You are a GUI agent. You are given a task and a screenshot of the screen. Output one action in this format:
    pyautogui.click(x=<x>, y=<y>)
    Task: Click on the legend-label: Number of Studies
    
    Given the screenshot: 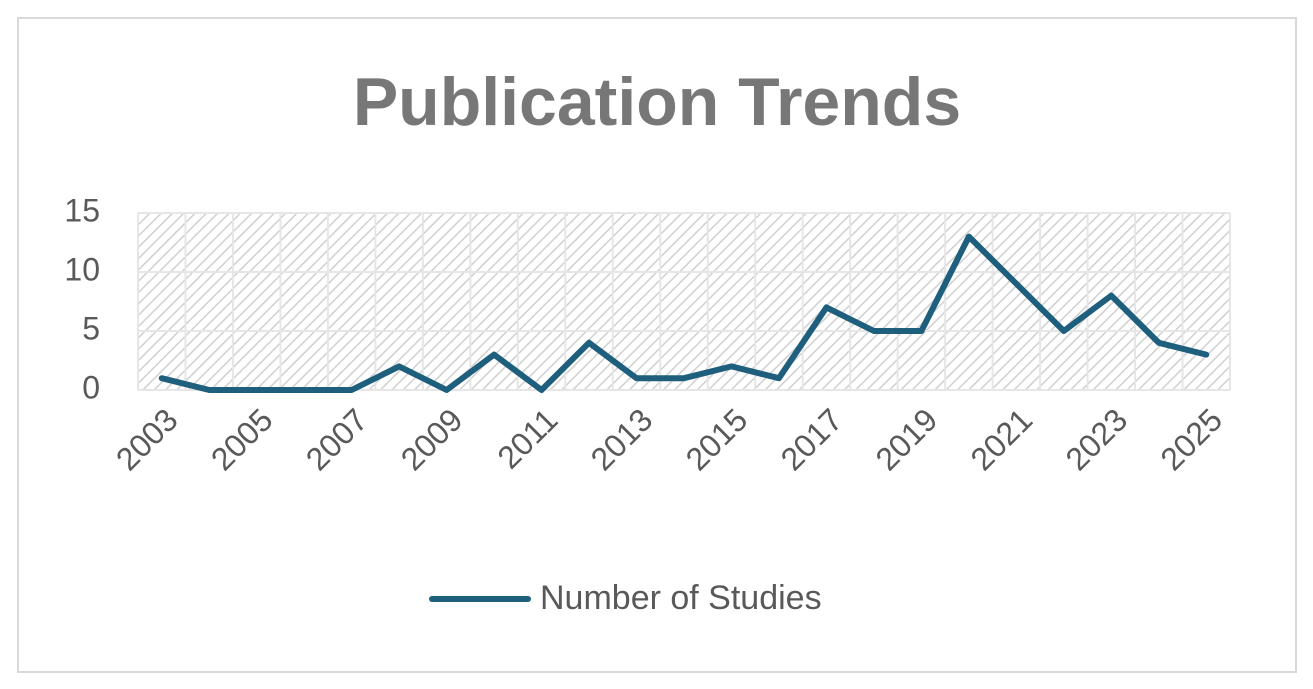 What is the action you would take?
    pyautogui.click(x=681, y=598)
    